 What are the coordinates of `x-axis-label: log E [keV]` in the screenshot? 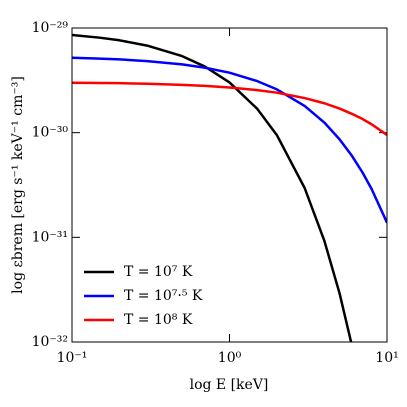 It's located at (229, 385).